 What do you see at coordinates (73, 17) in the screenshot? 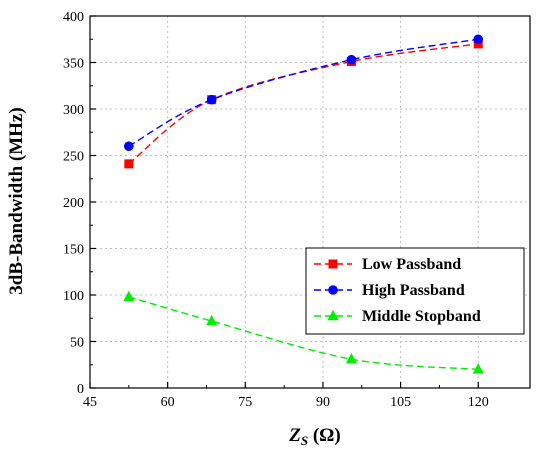
I see `y-tick-label: 400` at bounding box center [73, 17].